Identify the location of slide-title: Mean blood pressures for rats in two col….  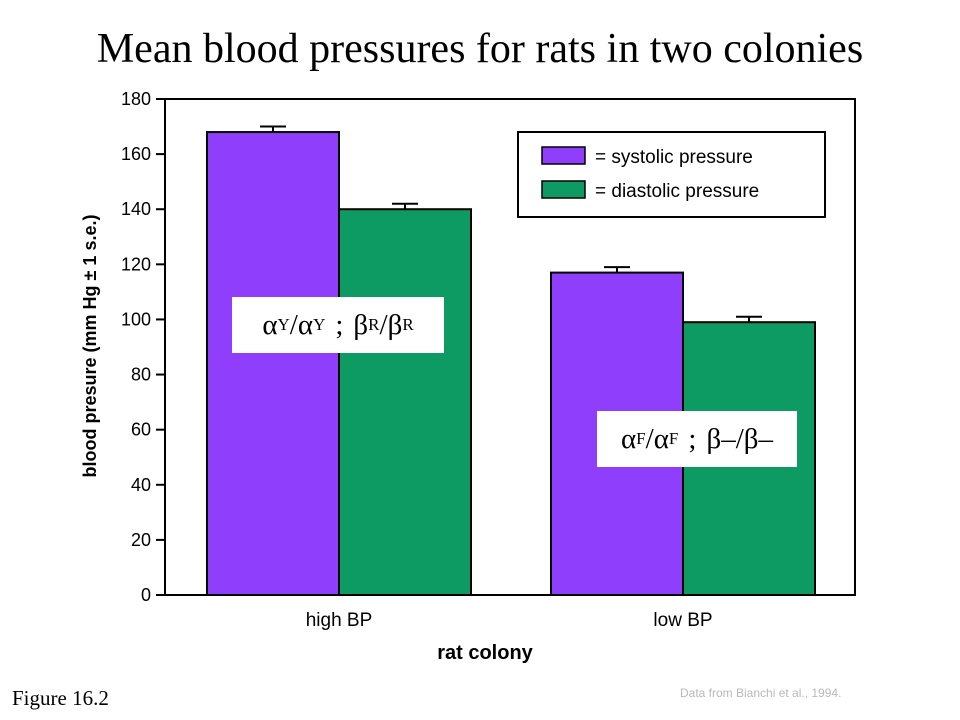
(480, 49).